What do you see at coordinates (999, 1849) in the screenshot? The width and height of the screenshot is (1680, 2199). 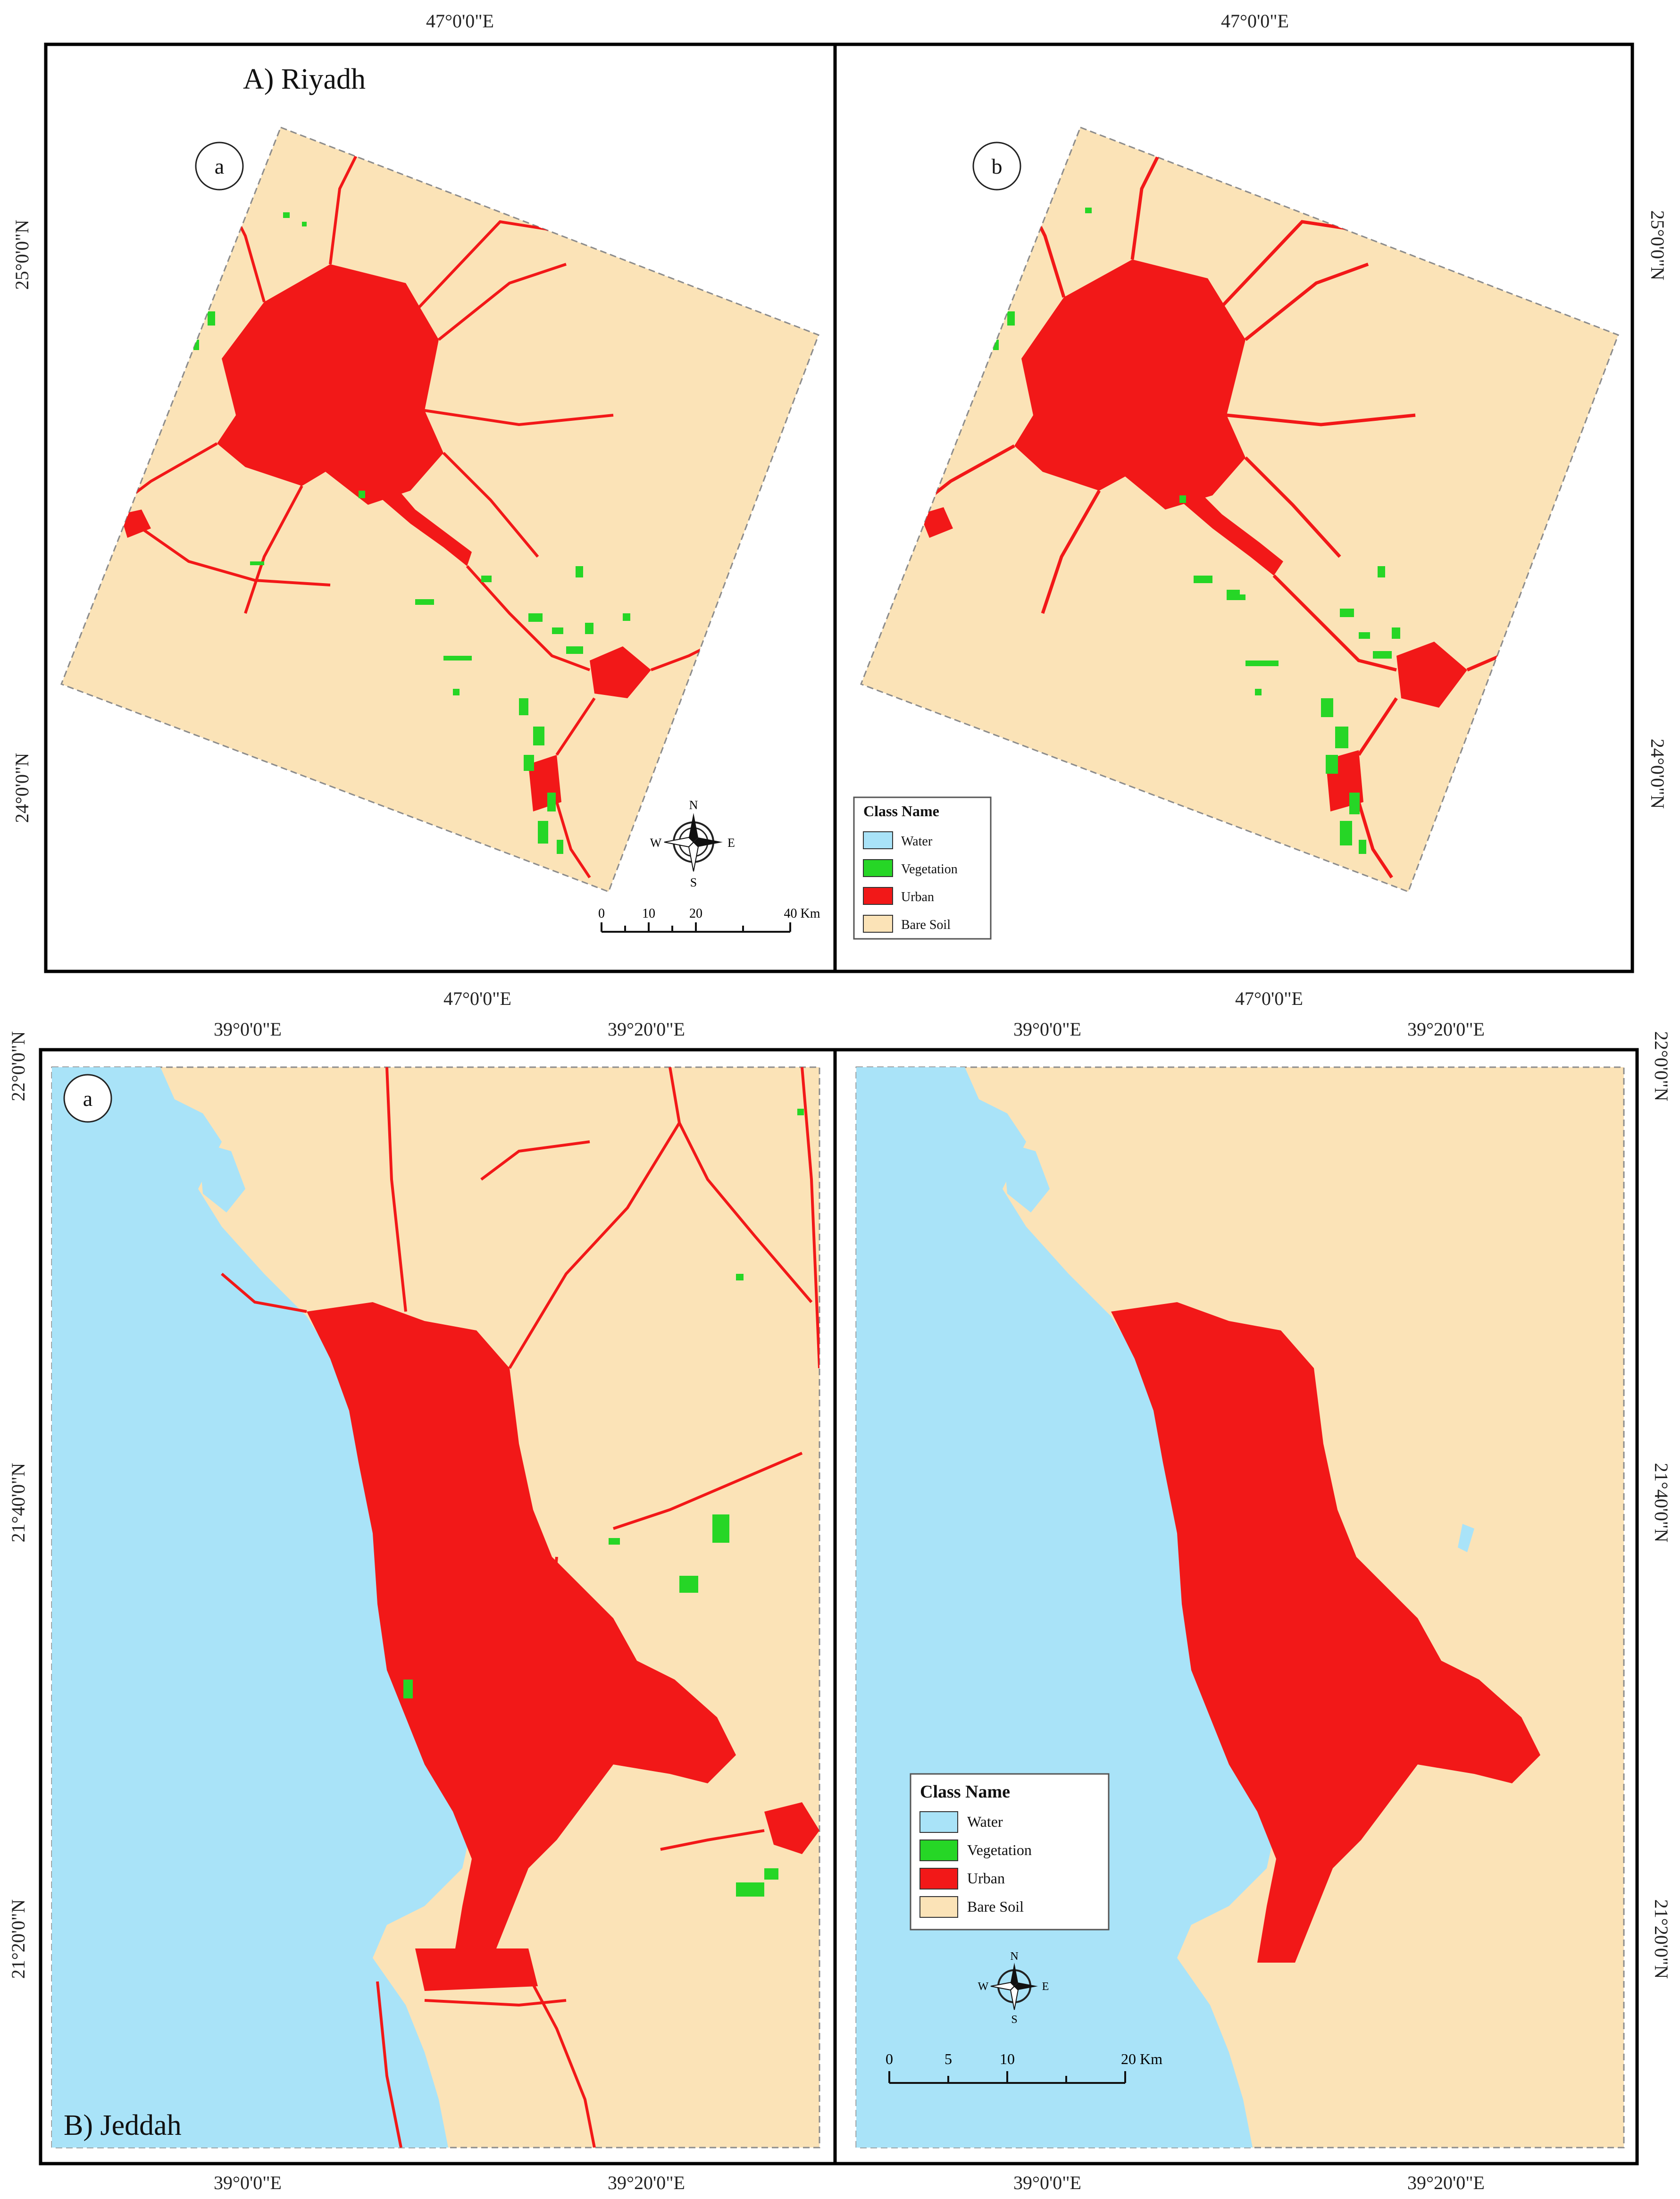 I see `jeddah-legend-vegetation: Vegetation` at bounding box center [999, 1849].